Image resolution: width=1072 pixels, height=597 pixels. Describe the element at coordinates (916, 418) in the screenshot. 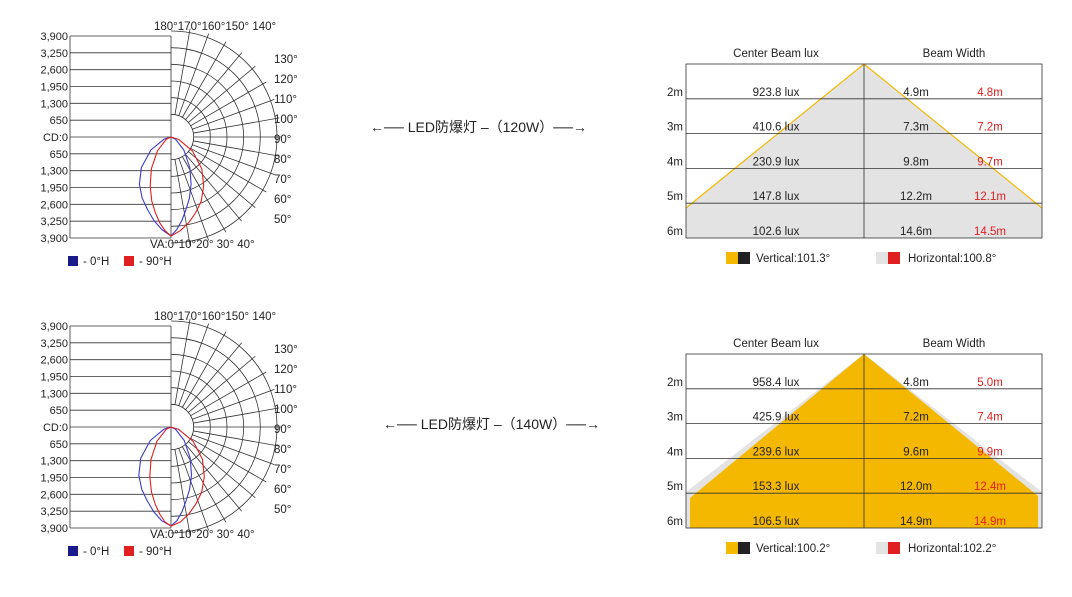

I see `vertical-width-value: 7.2m` at that location.